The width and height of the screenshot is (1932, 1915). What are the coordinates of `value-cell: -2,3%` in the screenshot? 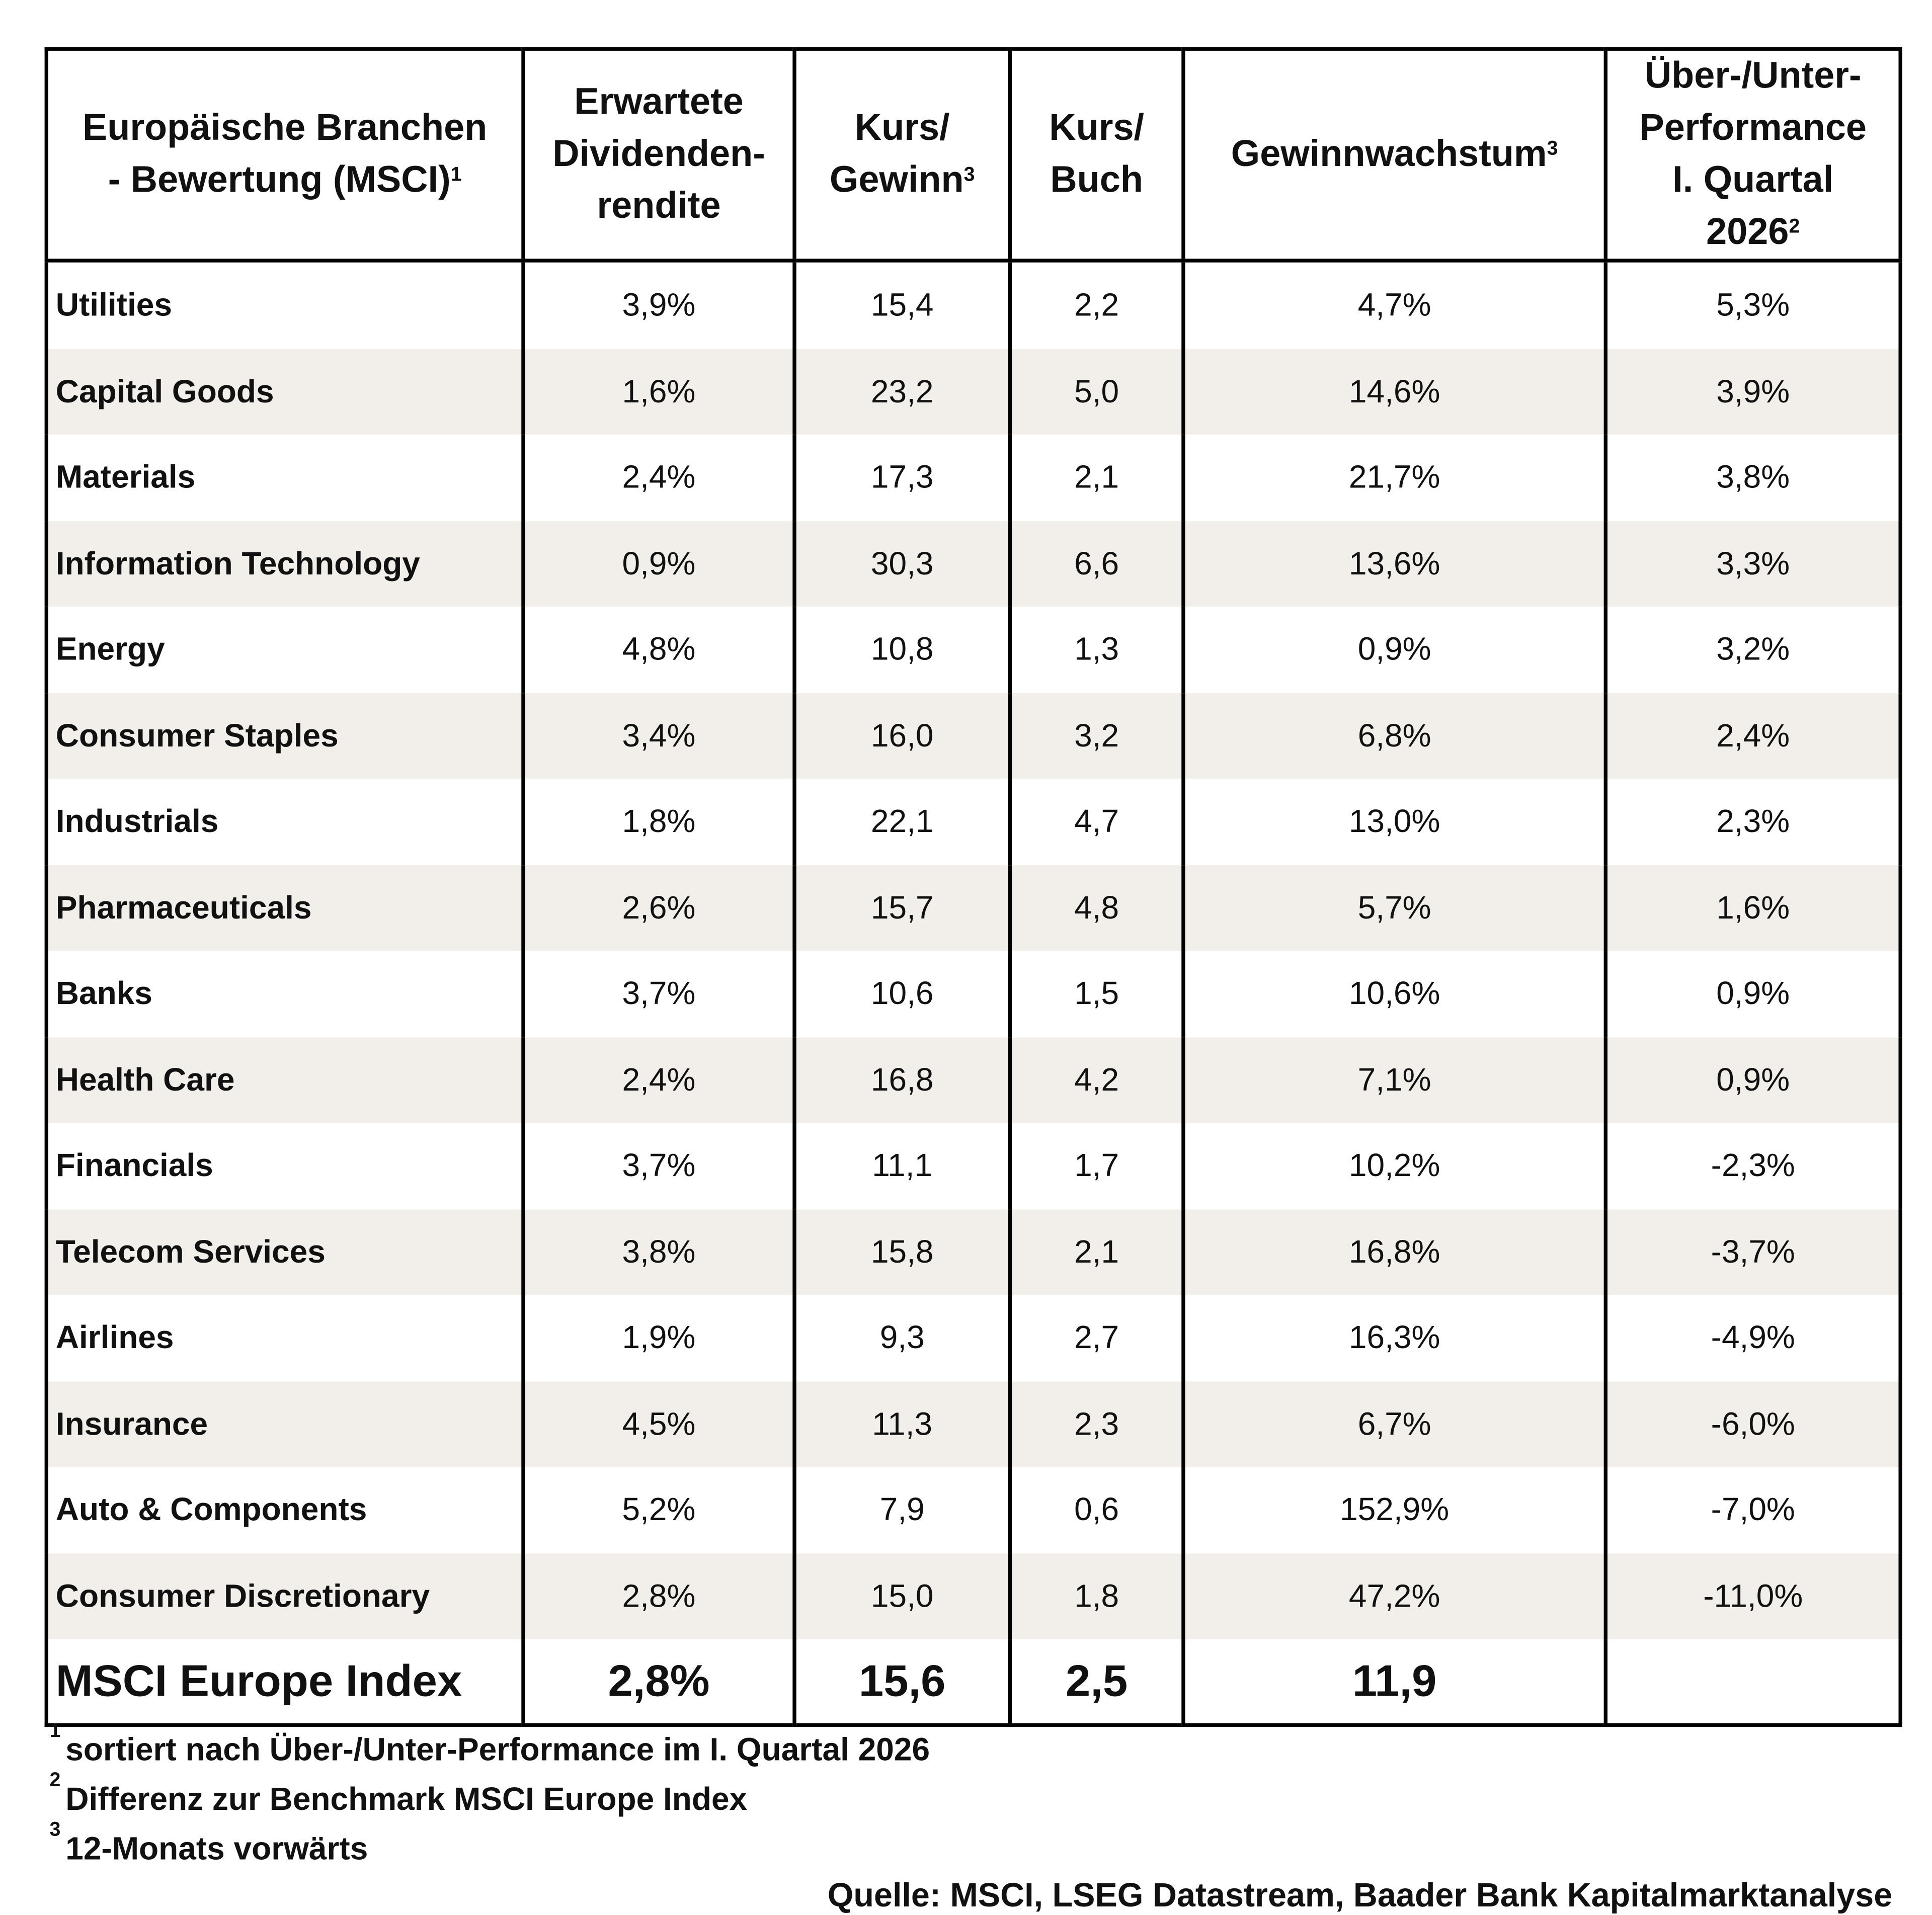 It's located at (1752, 1166).